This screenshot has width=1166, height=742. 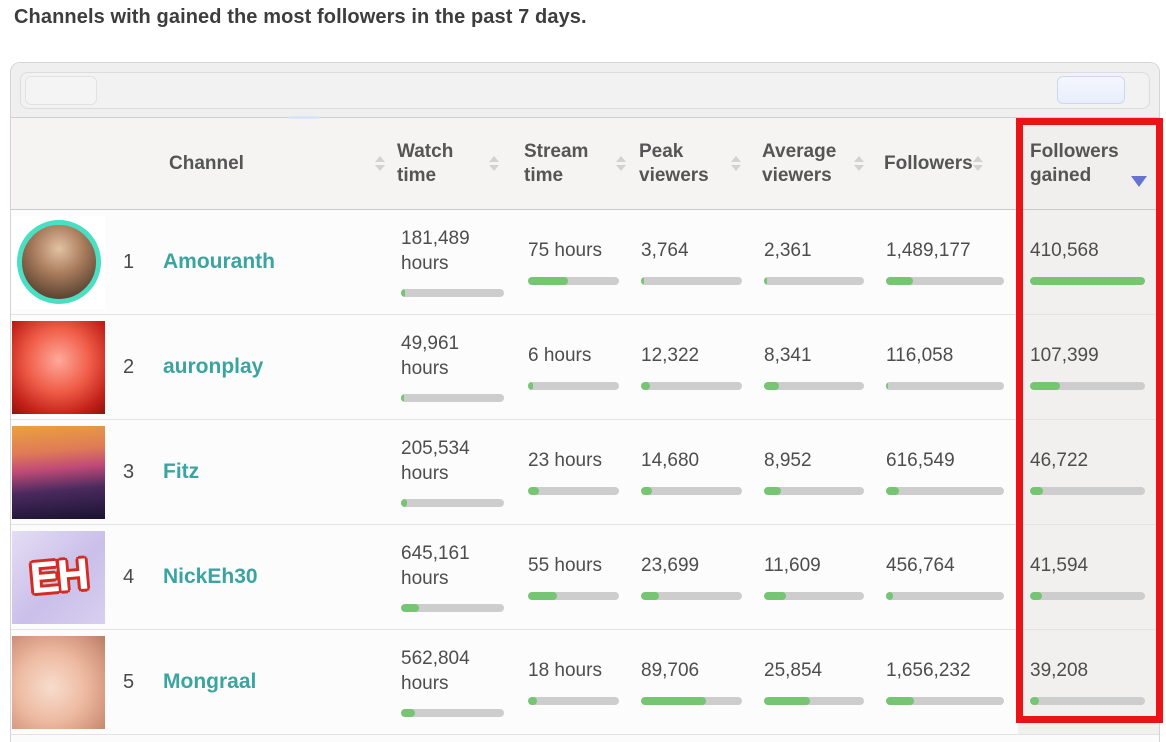 What do you see at coordinates (213, 366) in the screenshot?
I see `channel-link: auronplay` at bounding box center [213, 366].